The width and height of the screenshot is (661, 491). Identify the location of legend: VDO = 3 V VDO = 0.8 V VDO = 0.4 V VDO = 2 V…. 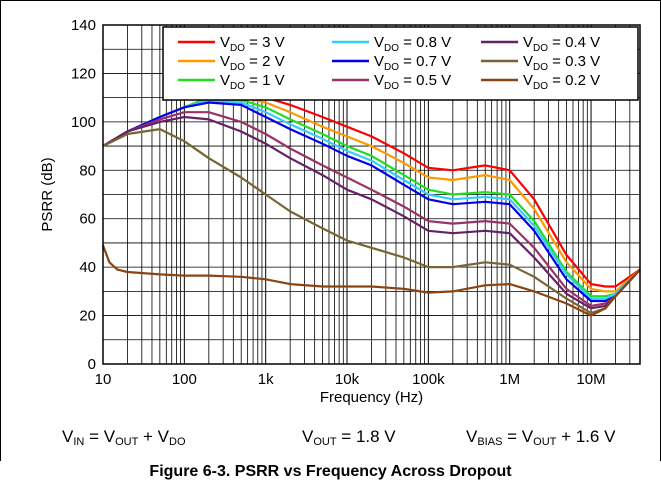
(400, 63).